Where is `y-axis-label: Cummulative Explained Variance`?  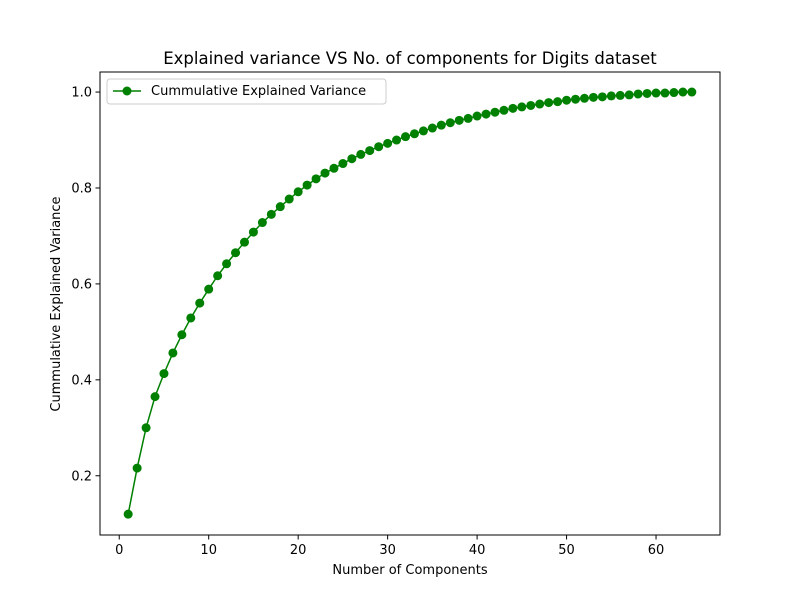 y-axis-label: Cummulative Explained Variance is located at coordinates (56, 303).